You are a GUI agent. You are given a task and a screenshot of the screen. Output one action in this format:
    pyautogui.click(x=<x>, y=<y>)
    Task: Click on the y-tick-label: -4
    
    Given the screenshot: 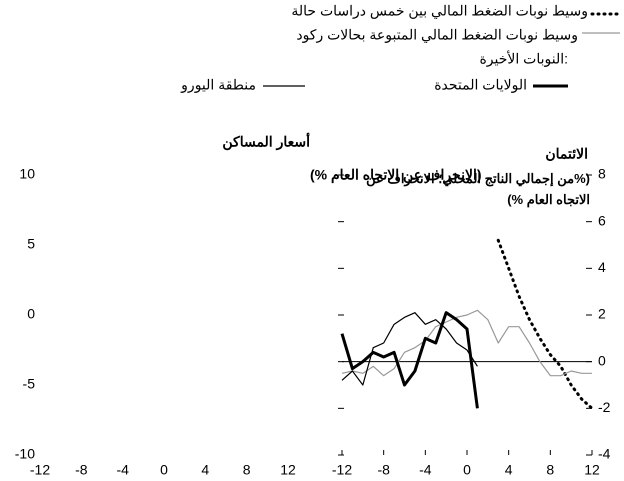 What is the action you would take?
    pyautogui.click(x=604, y=454)
    